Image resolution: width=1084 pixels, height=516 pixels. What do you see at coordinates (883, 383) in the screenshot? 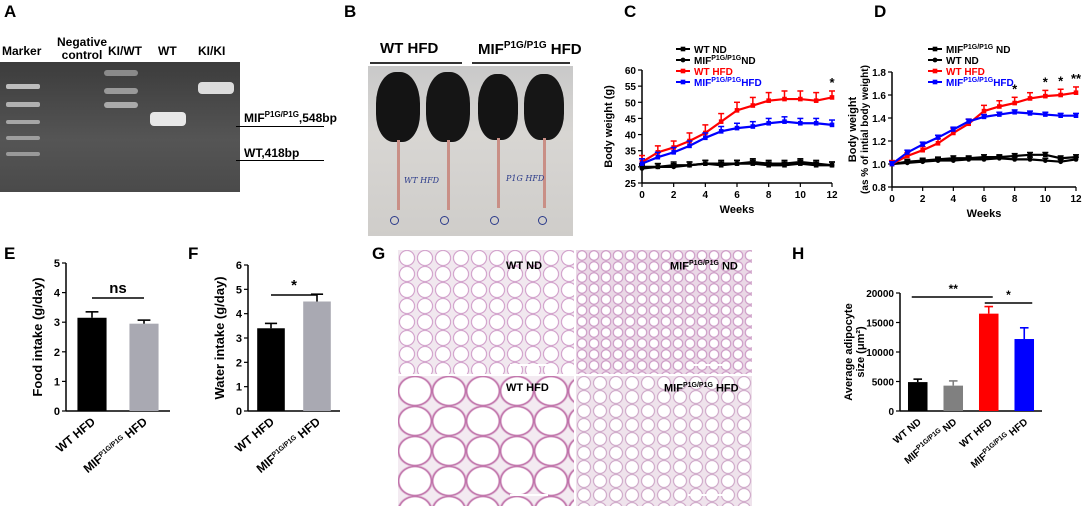
I see `y-tick-label: 5000` at bounding box center [883, 383].